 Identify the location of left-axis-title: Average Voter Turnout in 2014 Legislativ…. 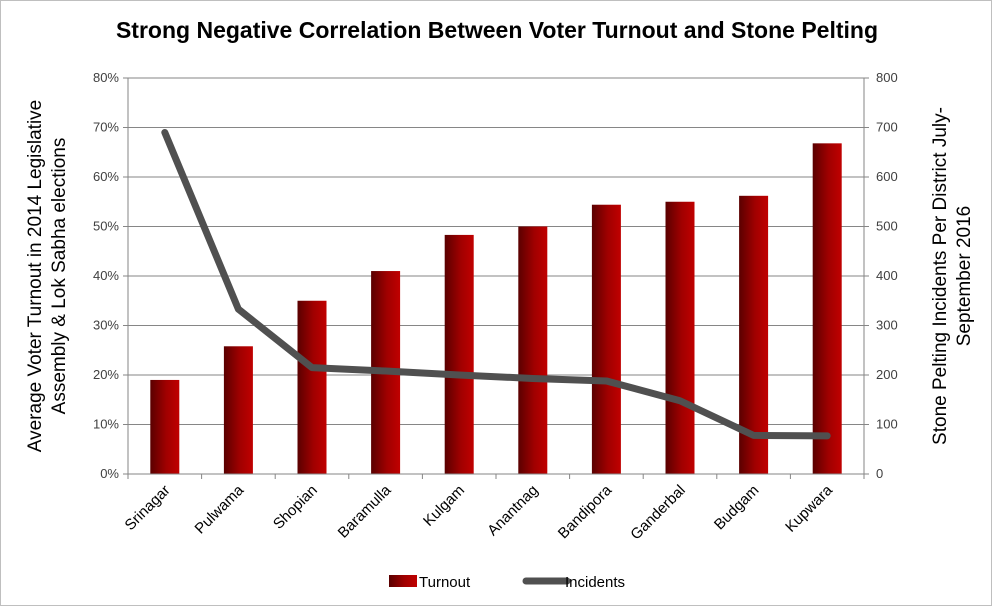
(47, 276).